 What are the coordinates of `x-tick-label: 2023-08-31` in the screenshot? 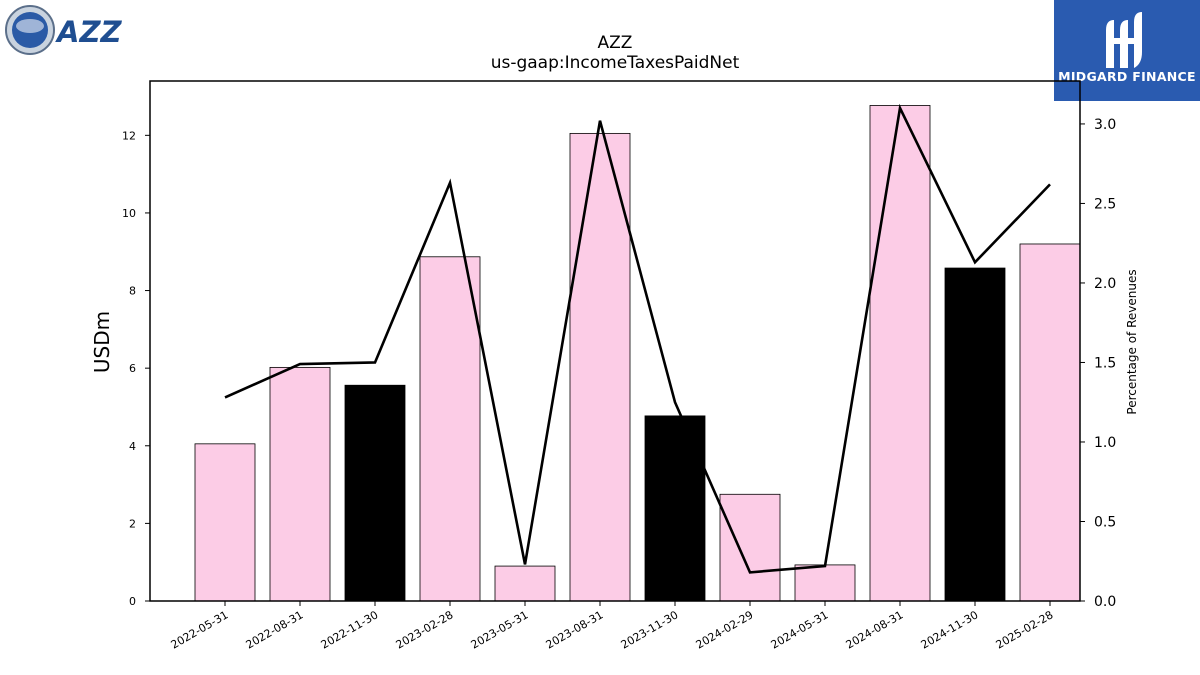 It's located at (575, 629).